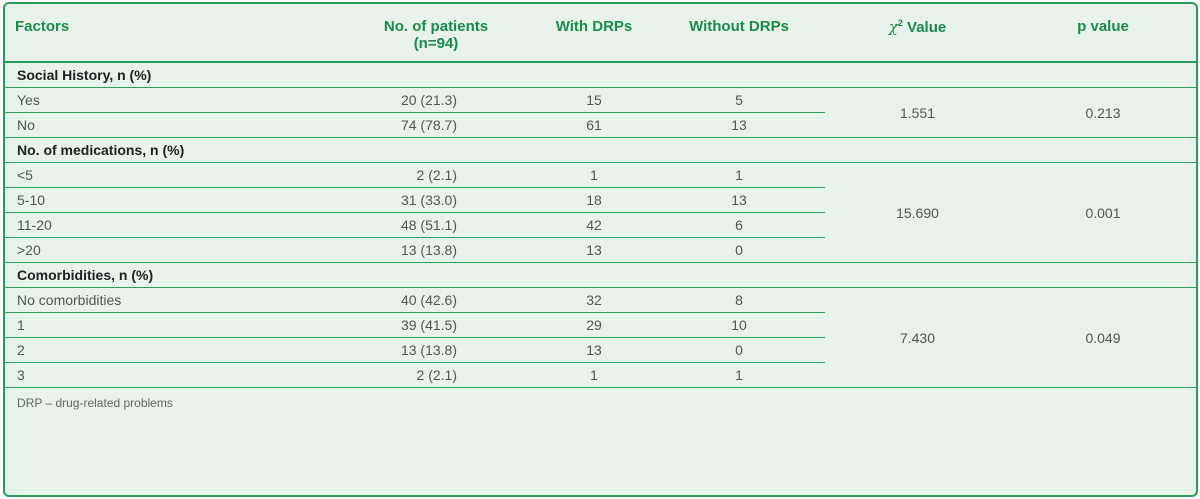 This screenshot has height=499, width=1200. What do you see at coordinates (600, 403) in the screenshot?
I see `footnote-row: DRP – drug-related problems` at bounding box center [600, 403].